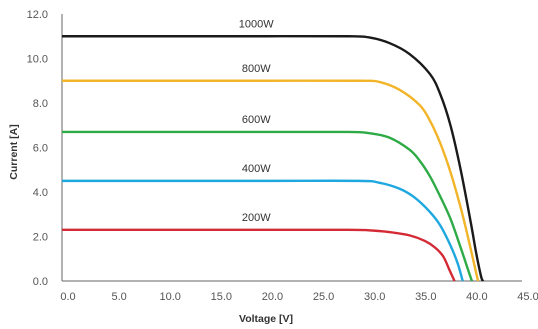  Describe the element at coordinates (170, 297) in the screenshot. I see `x-tick-label: 10.0` at that location.